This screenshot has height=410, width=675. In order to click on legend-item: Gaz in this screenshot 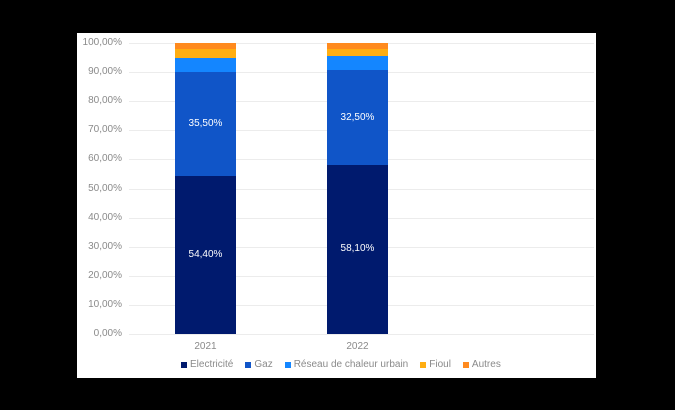, I will do `click(259, 364)`.